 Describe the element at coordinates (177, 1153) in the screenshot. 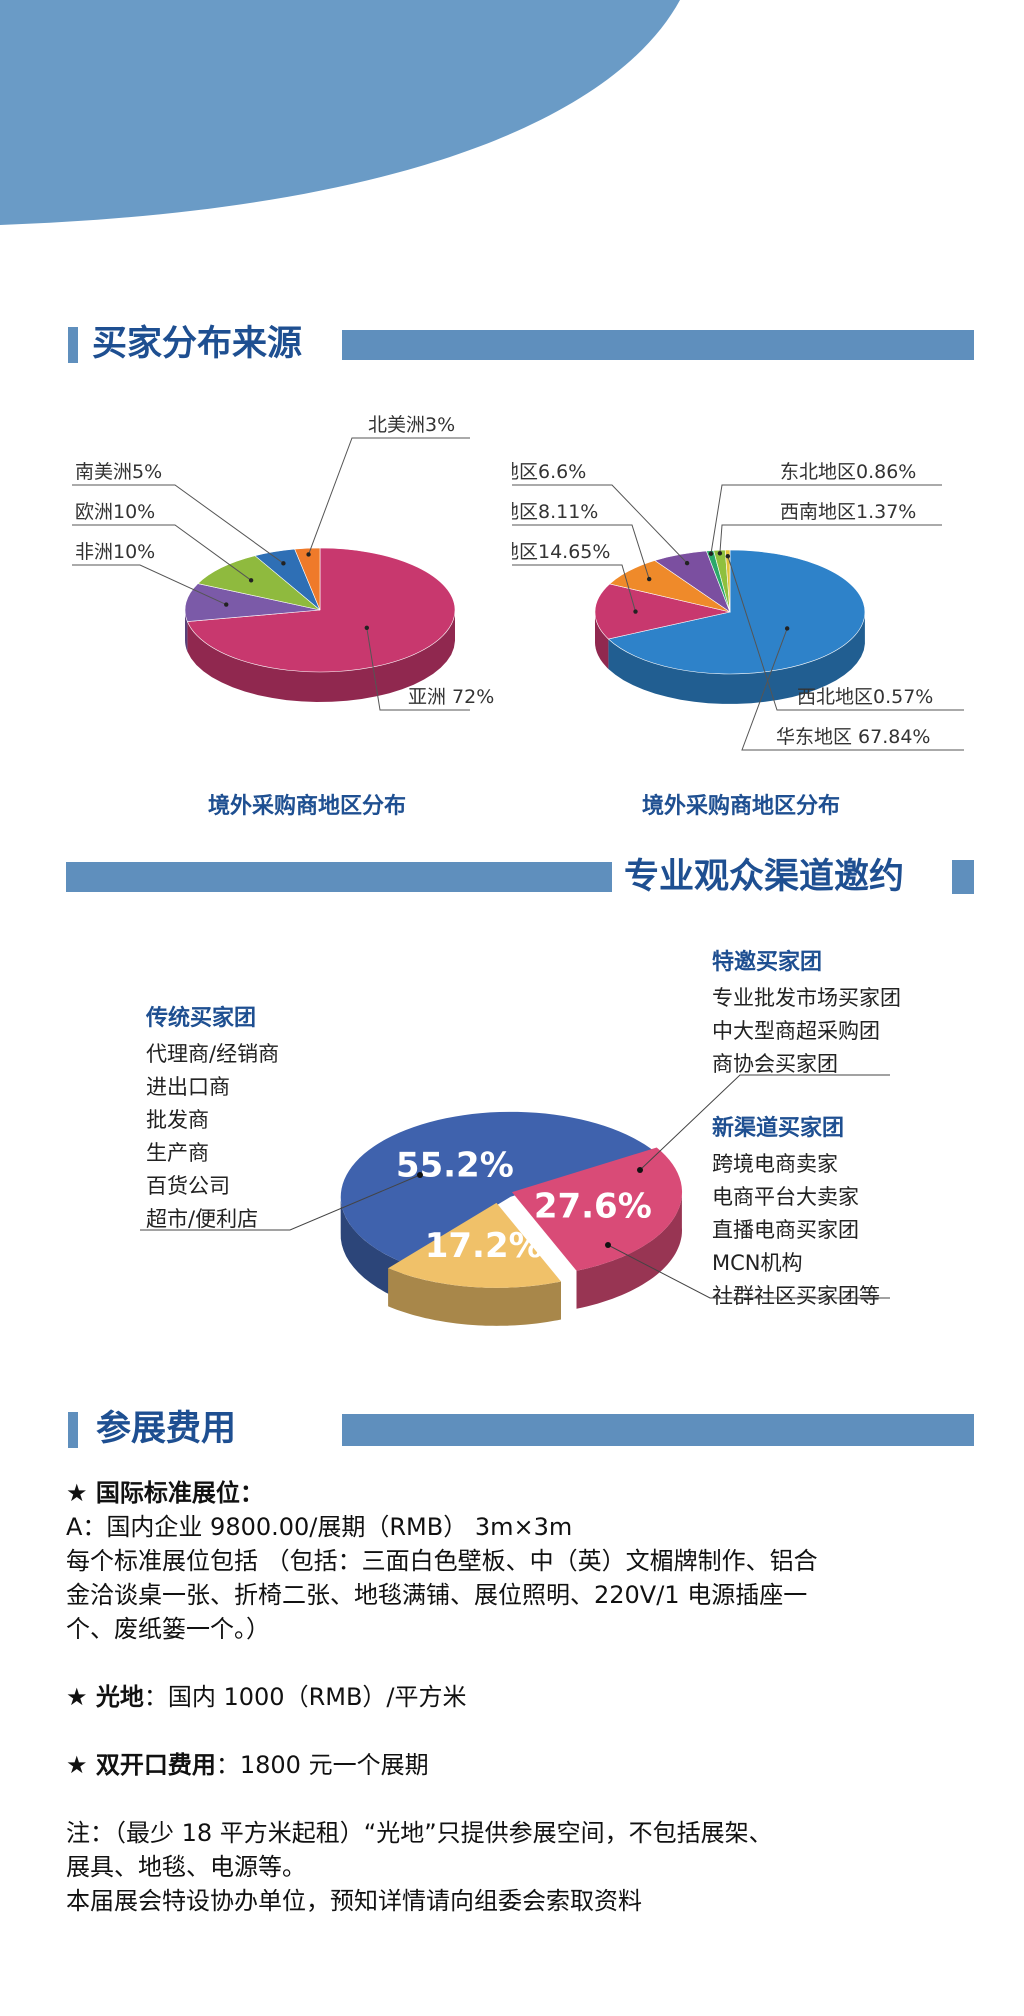

I see `group-traditional-item: 生产商` at that location.